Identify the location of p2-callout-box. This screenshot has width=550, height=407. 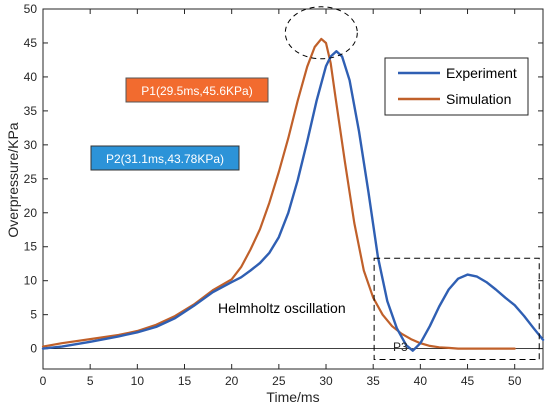
(165, 158).